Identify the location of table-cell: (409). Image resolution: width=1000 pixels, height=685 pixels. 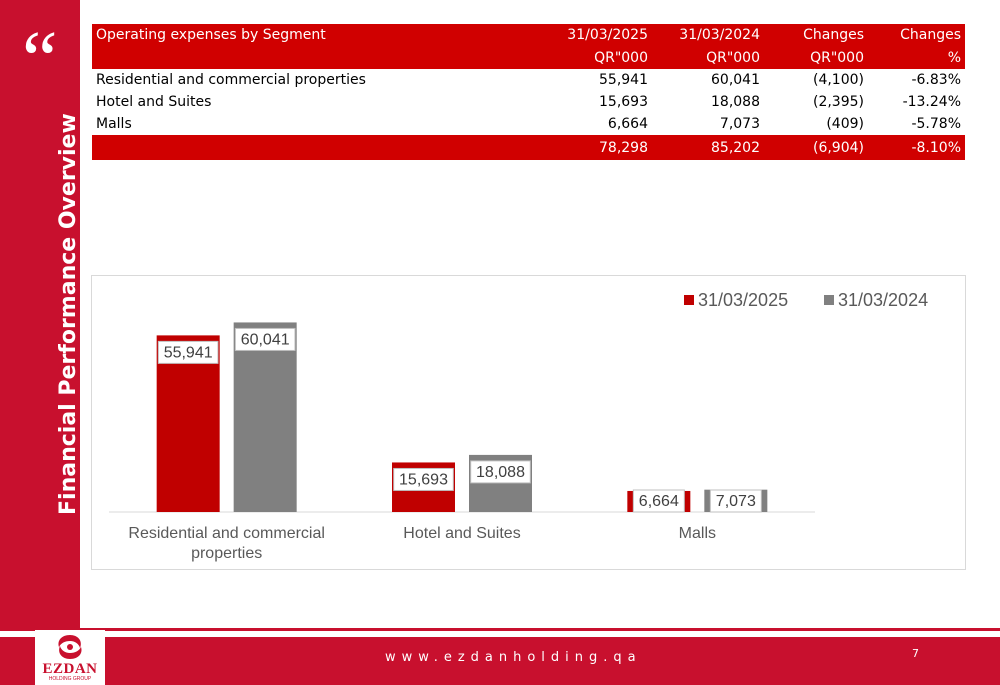
(845, 124).